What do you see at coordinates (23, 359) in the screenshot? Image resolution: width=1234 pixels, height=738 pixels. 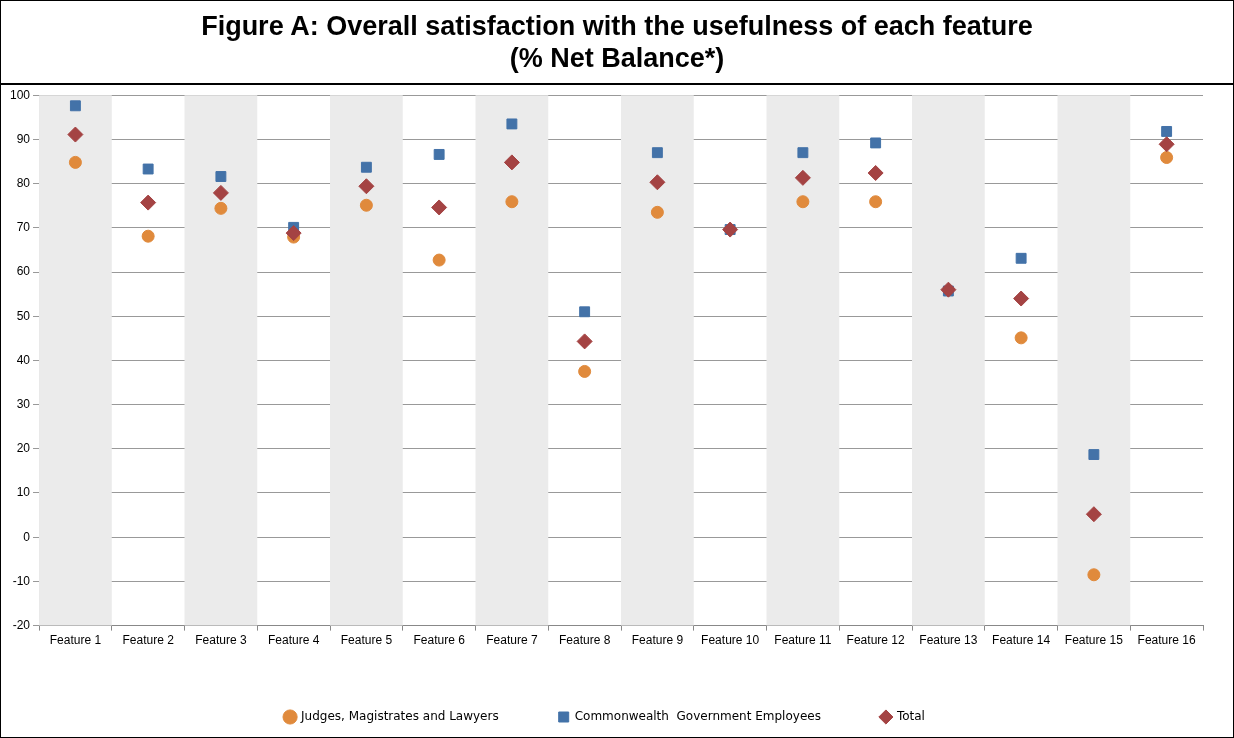 I see `y-tick-label: 40` at bounding box center [23, 359].